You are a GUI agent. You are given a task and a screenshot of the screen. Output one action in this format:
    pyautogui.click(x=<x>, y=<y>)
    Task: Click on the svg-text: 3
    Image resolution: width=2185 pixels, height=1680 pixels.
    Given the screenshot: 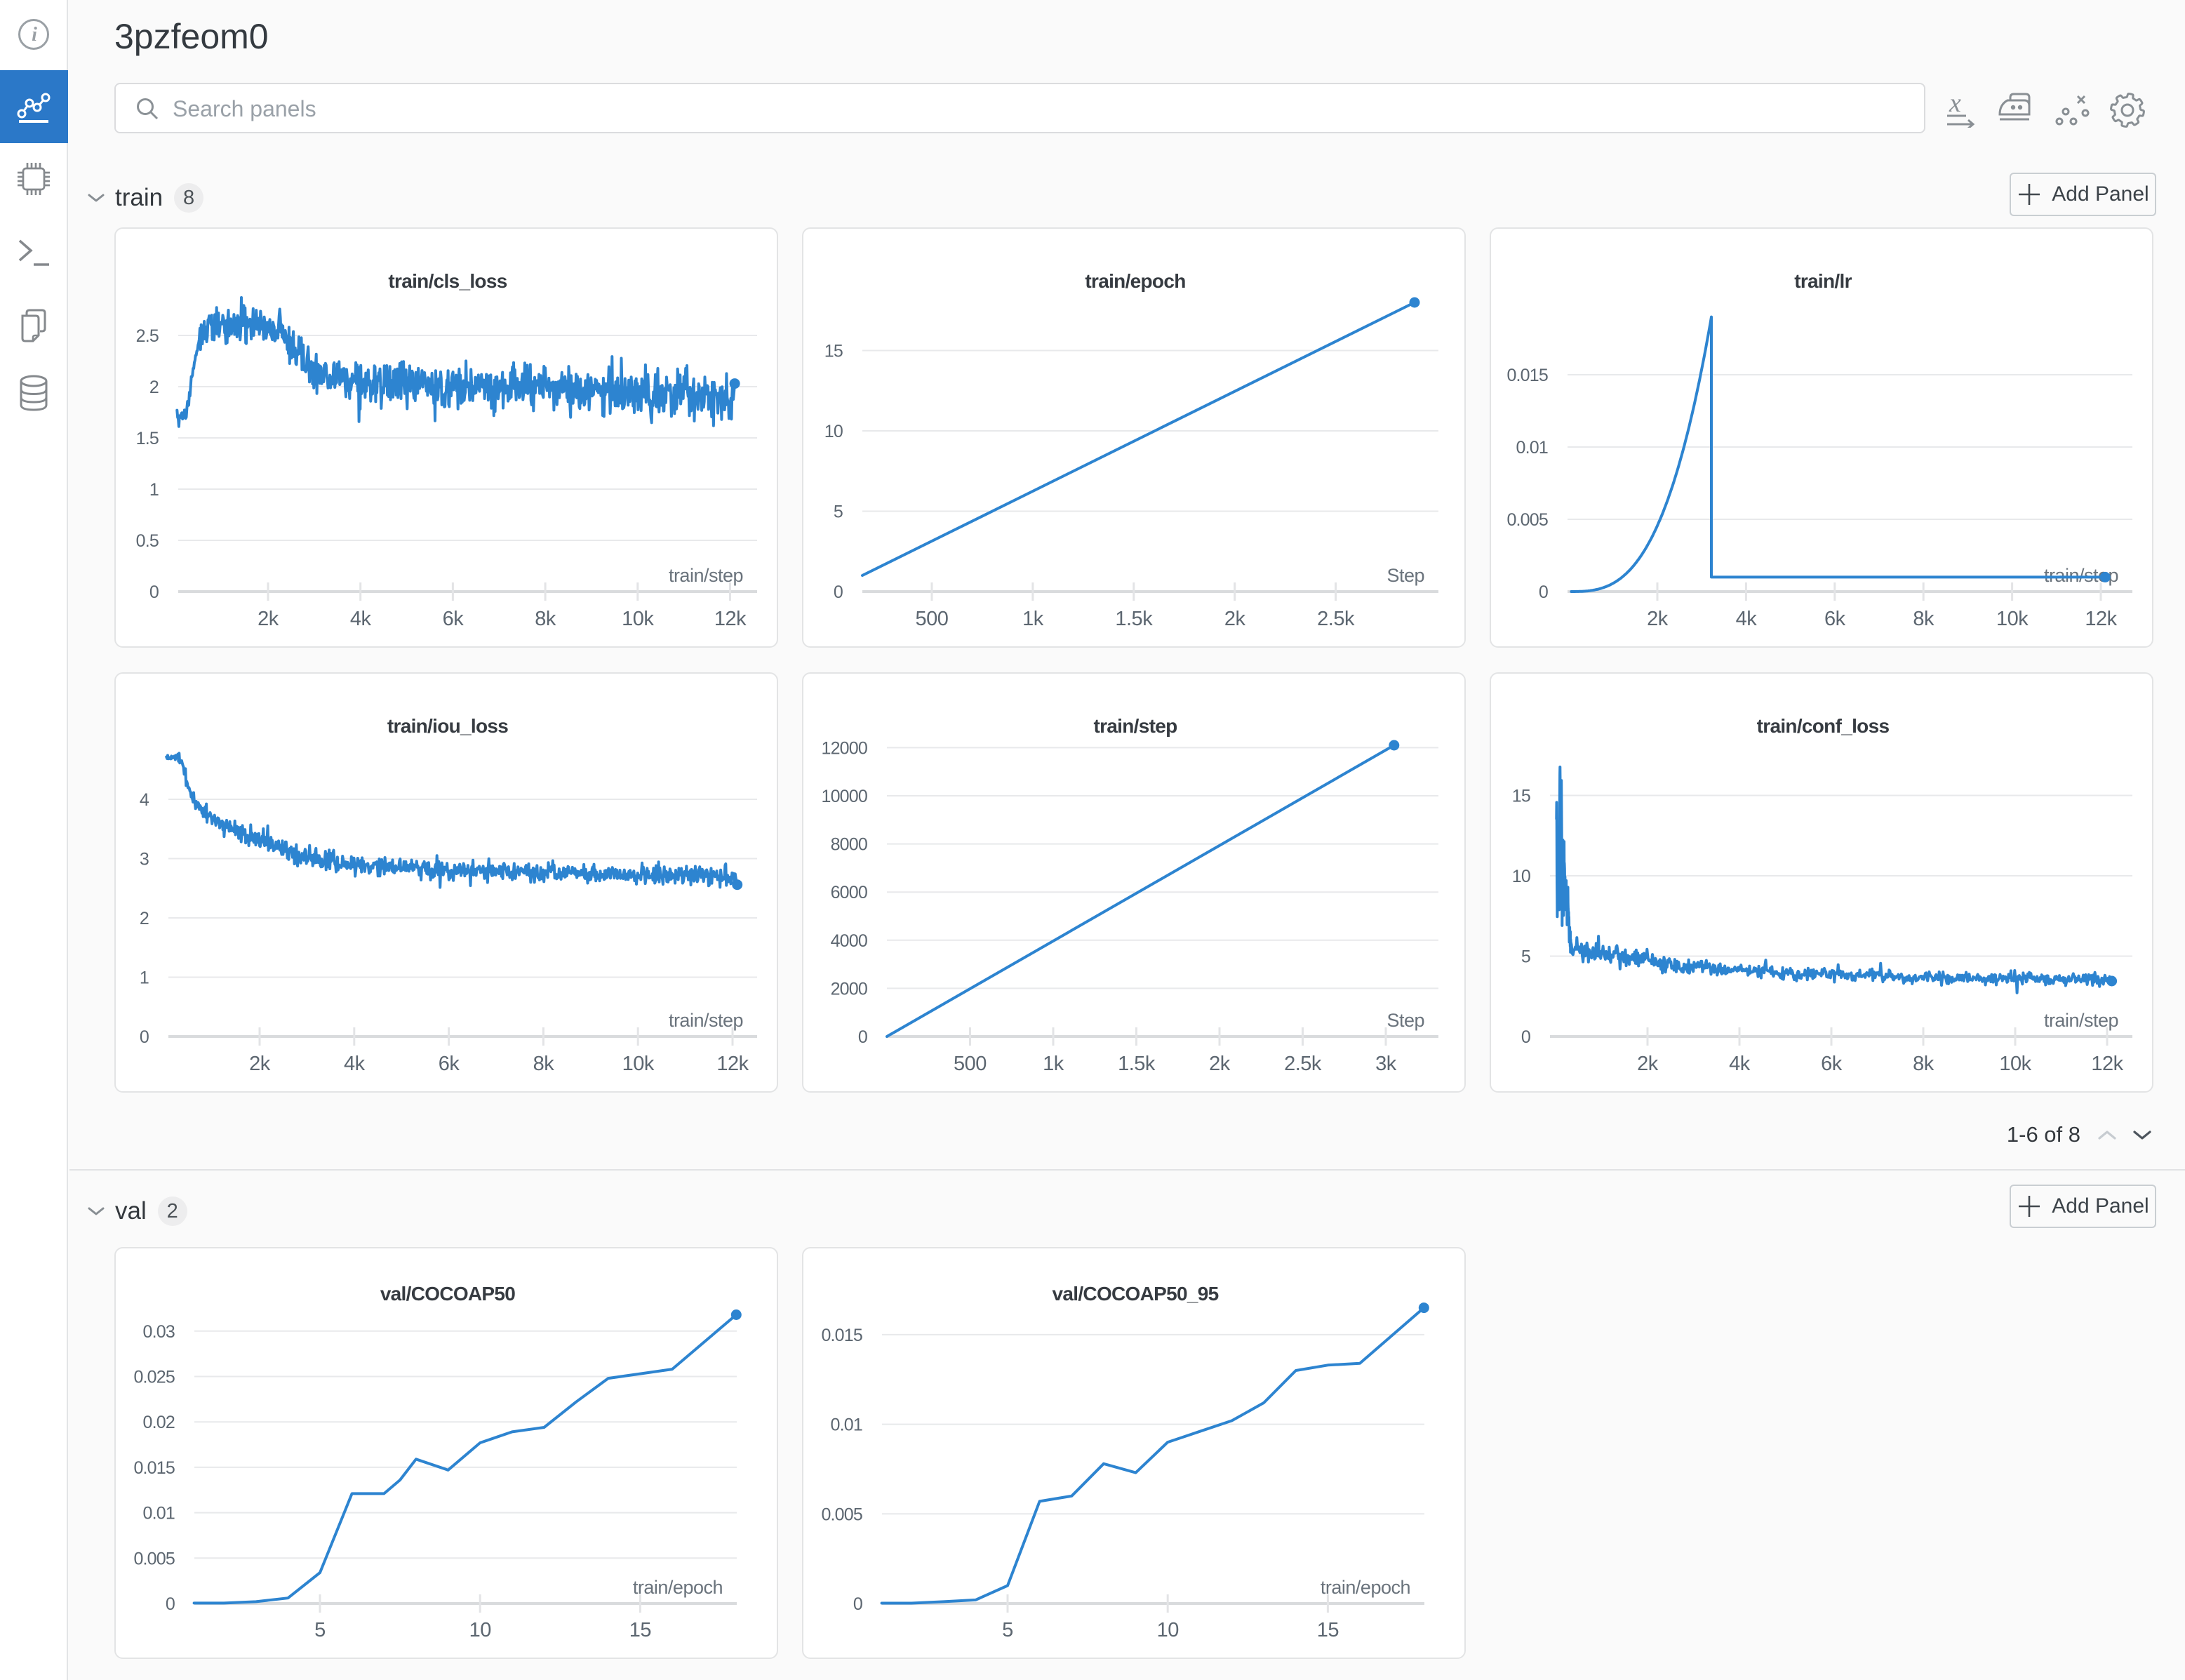 What is the action you would take?
    pyautogui.click(x=144, y=859)
    